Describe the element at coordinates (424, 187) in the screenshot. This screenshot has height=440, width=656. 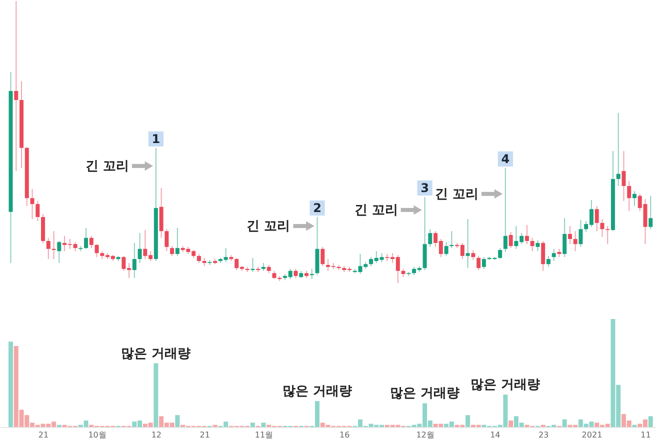
I see `annotation: 3` at that location.